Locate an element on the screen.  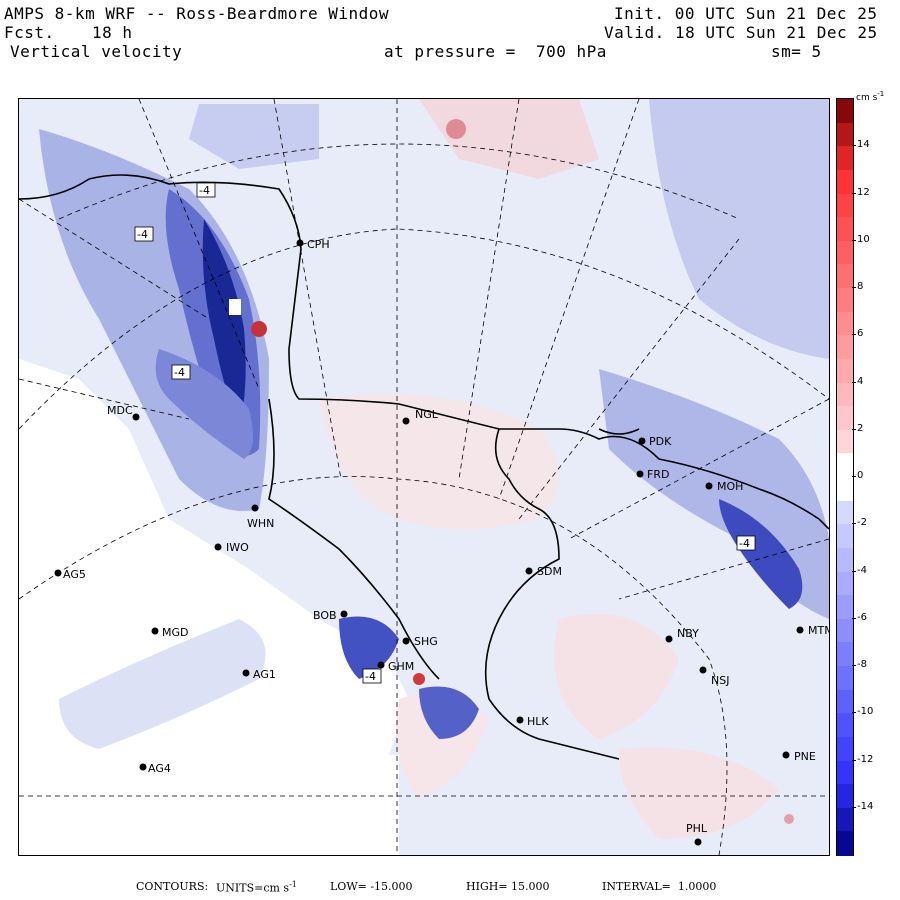
station-label: MOH is located at coordinates (730, 486).